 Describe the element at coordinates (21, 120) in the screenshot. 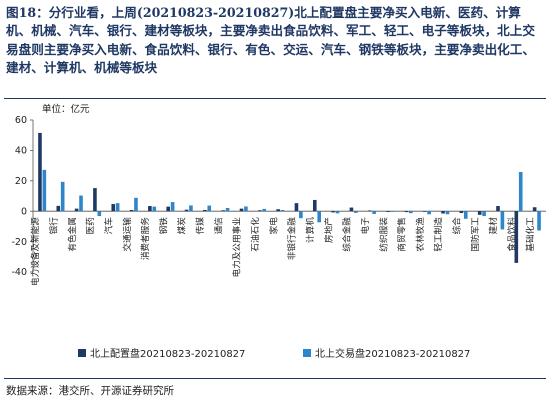

I see `y-tick-label: 60` at that location.